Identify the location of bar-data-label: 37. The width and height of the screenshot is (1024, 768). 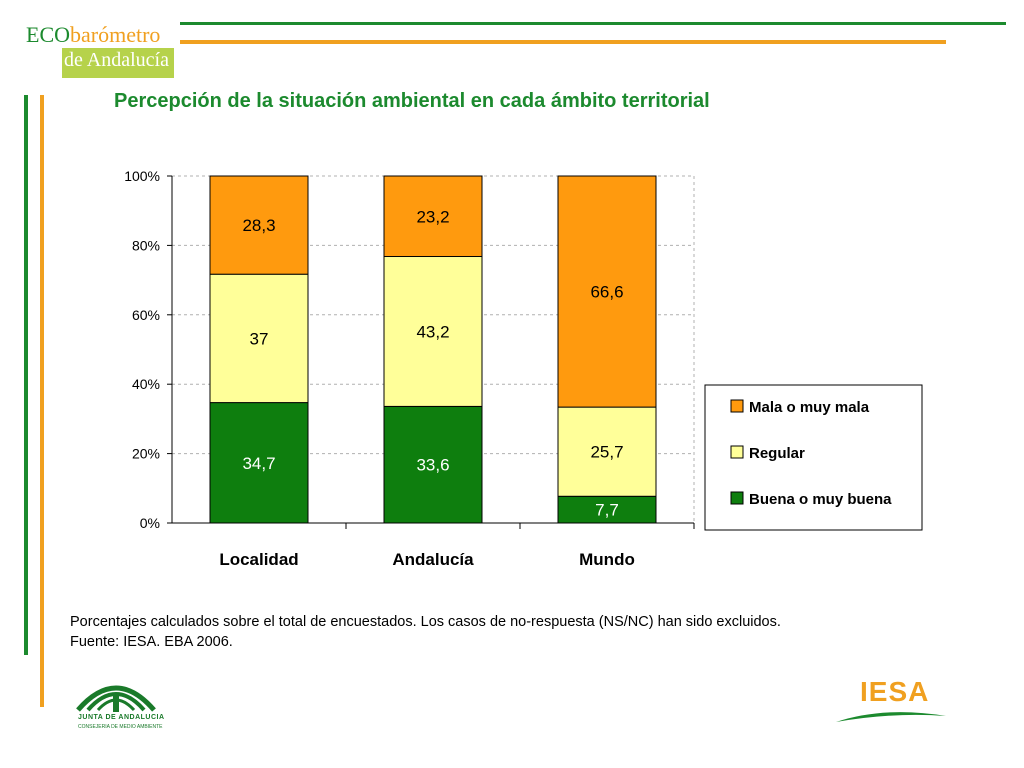
(259, 338).